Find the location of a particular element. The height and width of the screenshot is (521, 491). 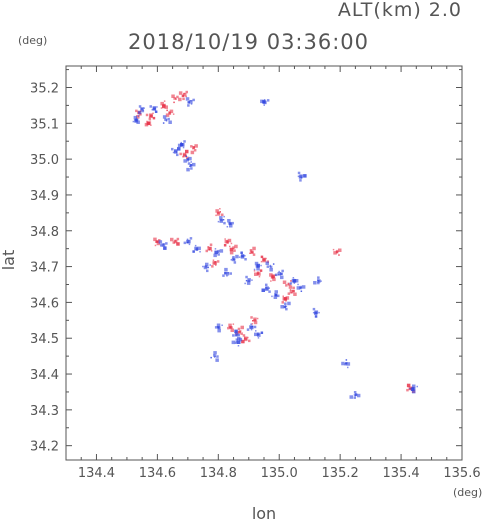

x-tick-label: 134.4 is located at coordinates (96, 473).